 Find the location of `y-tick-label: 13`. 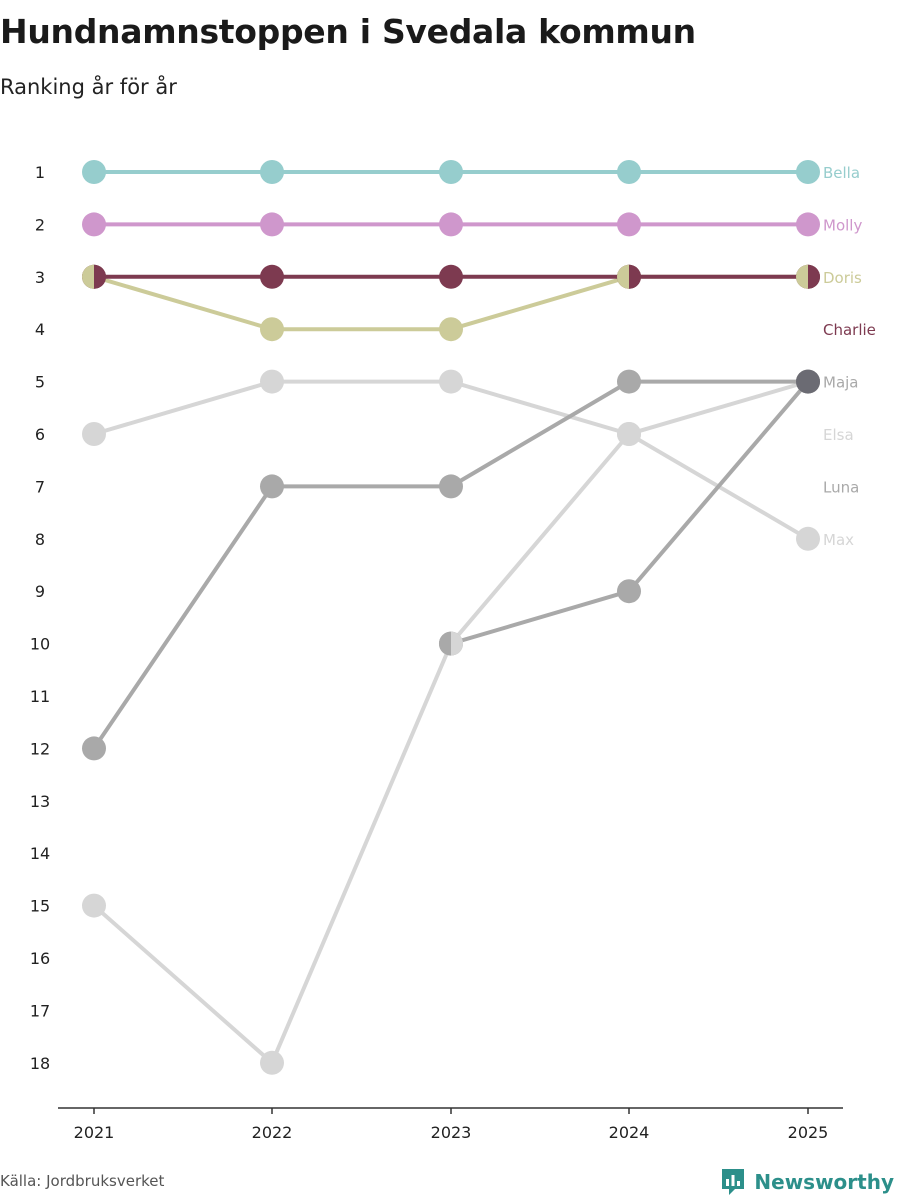

y-tick-label: 13 is located at coordinates (40, 801).